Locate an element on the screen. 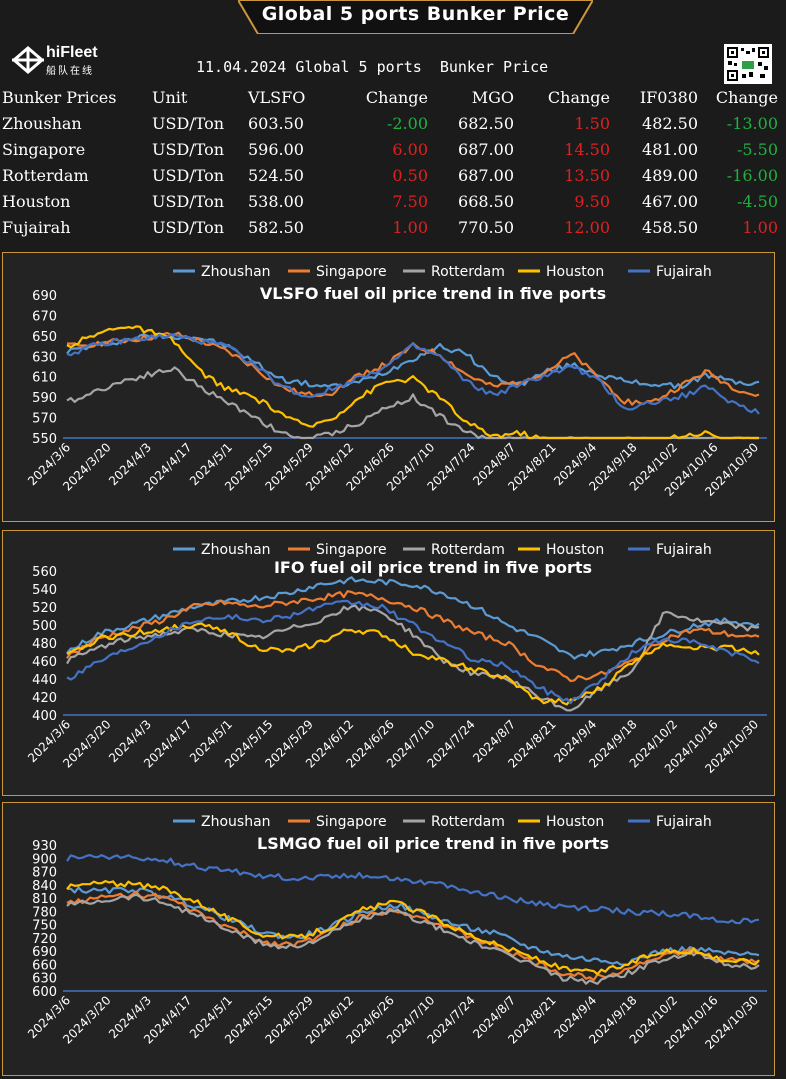 The image size is (786, 1079). ifo-cell: 467.00 is located at coordinates (670, 201).